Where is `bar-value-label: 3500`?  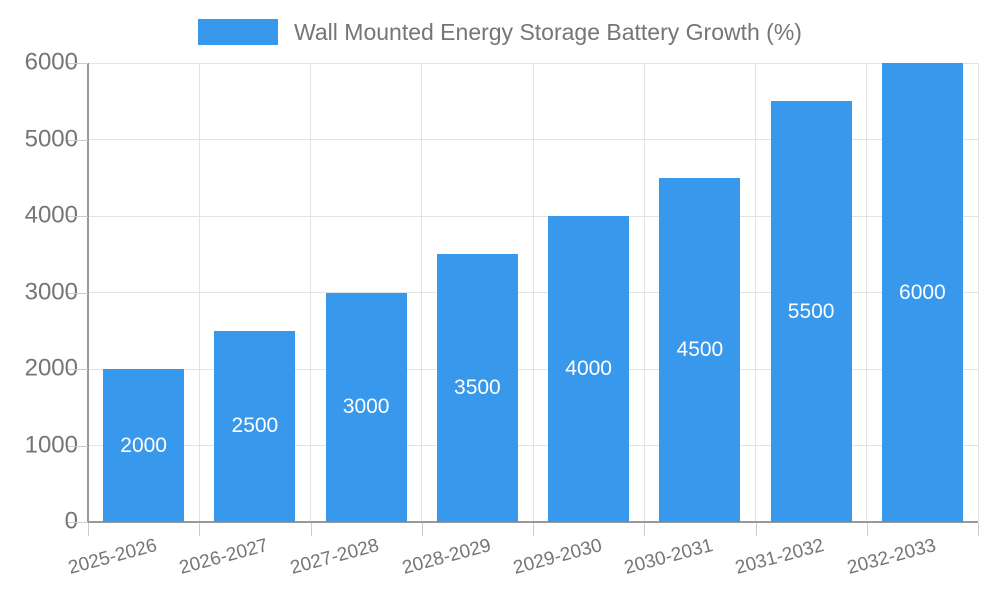 bar-value-label: 3500 is located at coordinates (477, 388).